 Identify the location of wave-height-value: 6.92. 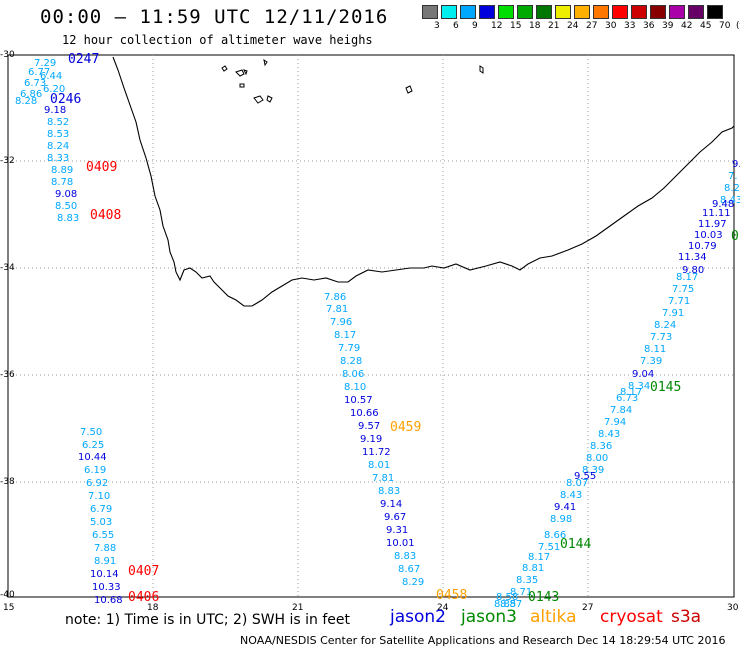
(97, 483).